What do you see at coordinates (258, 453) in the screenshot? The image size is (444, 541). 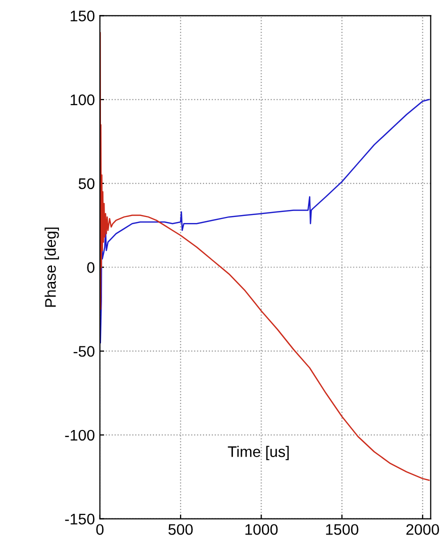 I see `x-axis-title: Time [us]` at bounding box center [258, 453].